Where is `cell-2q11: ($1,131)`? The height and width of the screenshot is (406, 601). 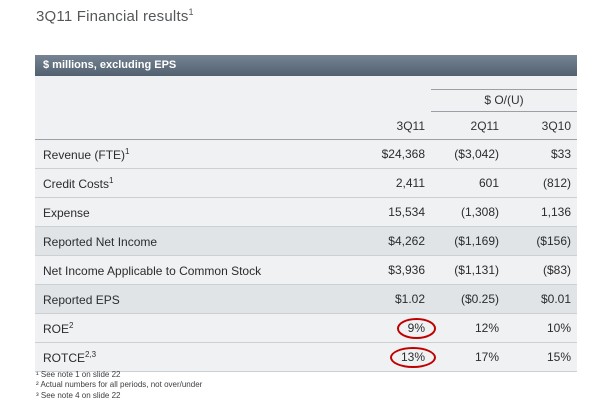 cell-2q11: ($1,131) is located at coordinates (468, 270).